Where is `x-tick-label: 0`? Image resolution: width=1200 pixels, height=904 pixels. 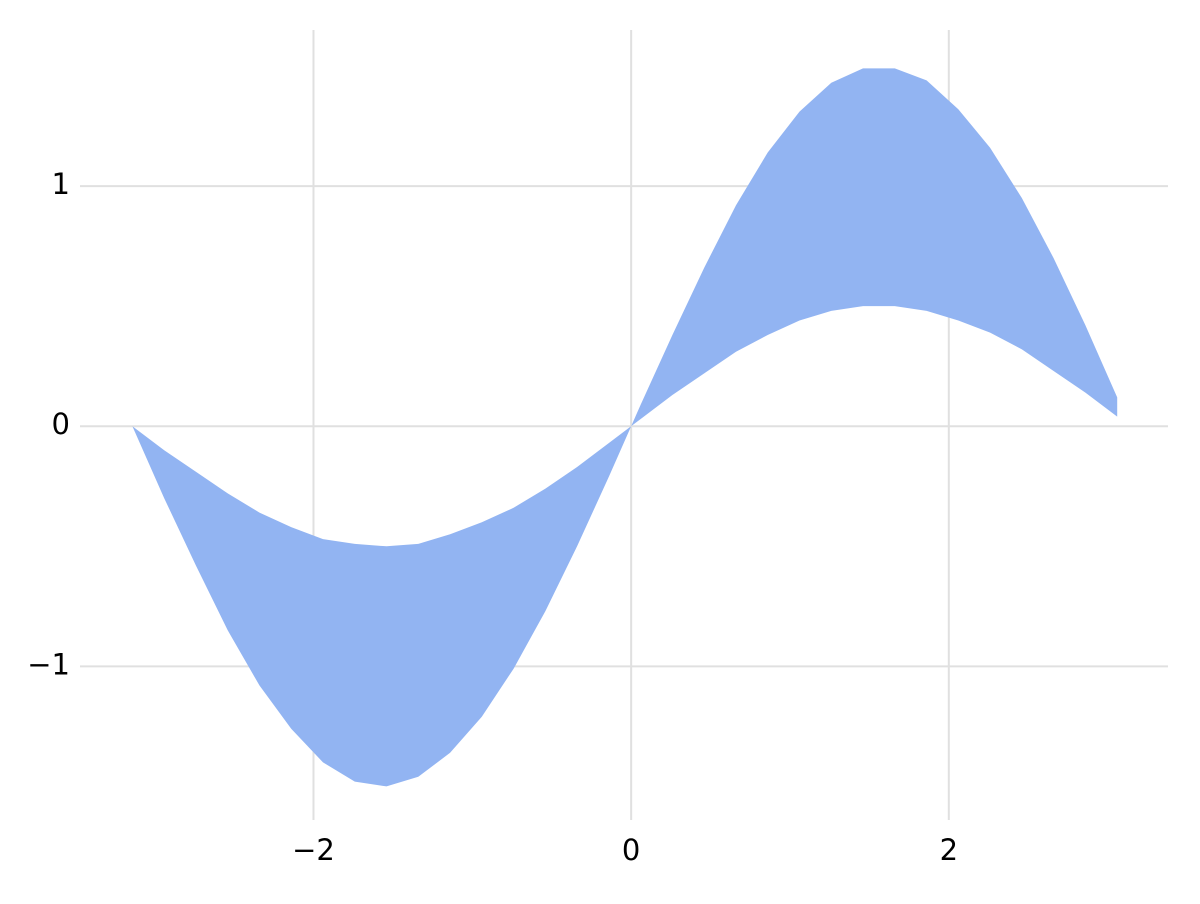 x-tick-label: 0 is located at coordinates (631, 850).